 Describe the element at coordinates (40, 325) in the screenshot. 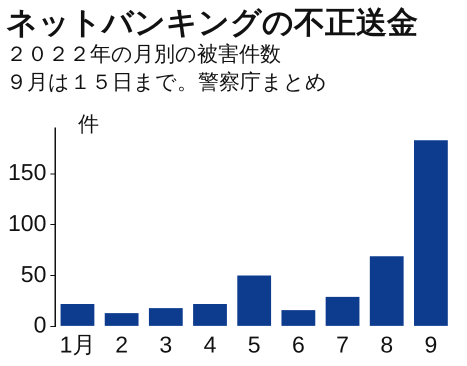

I see `y-tick-label: 0` at that location.